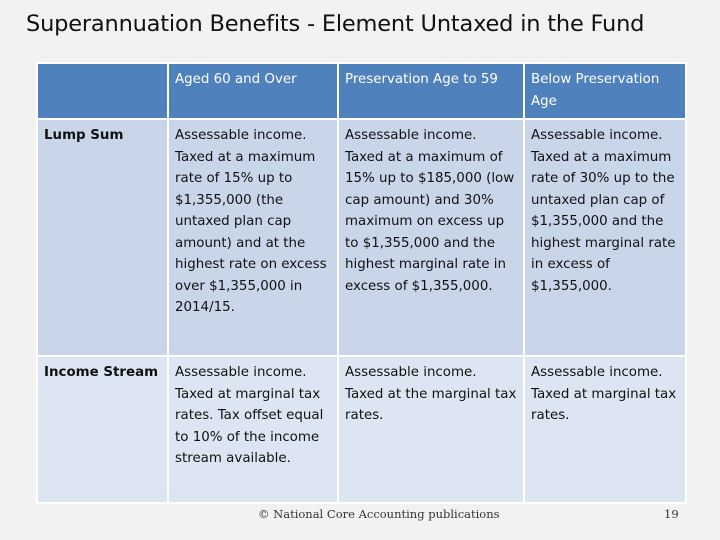 The height and width of the screenshot is (540, 720). What do you see at coordinates (102, 429) in the screenshot?
I see `row-label-income-stream: Income Stream` at bounding box center [102, 429].